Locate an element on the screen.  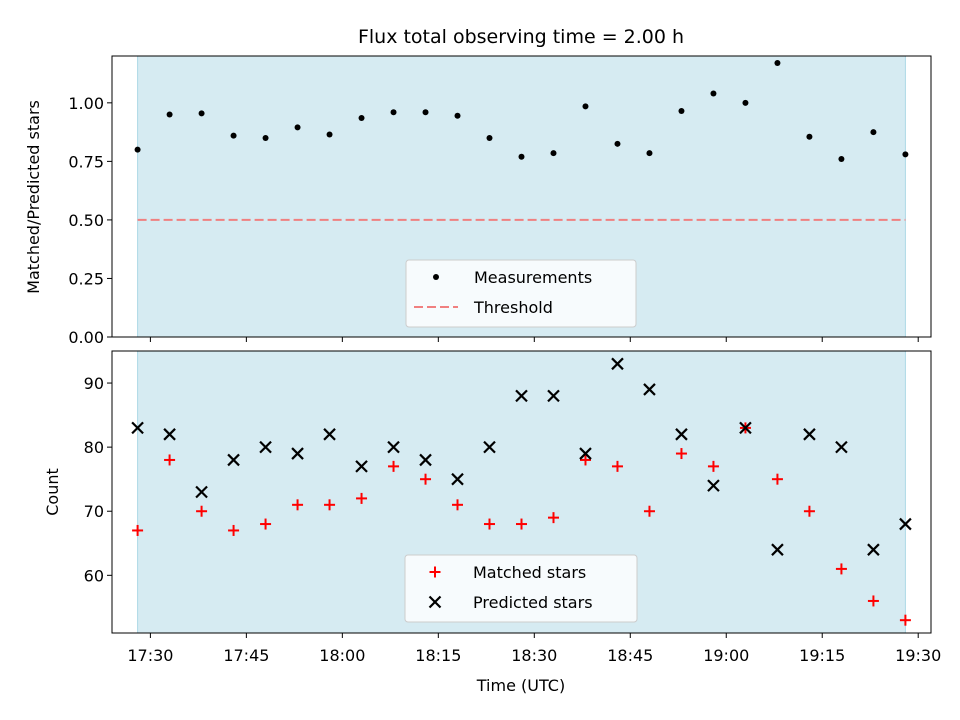
legend-label: Measurements is located at coordinates (533, 277).